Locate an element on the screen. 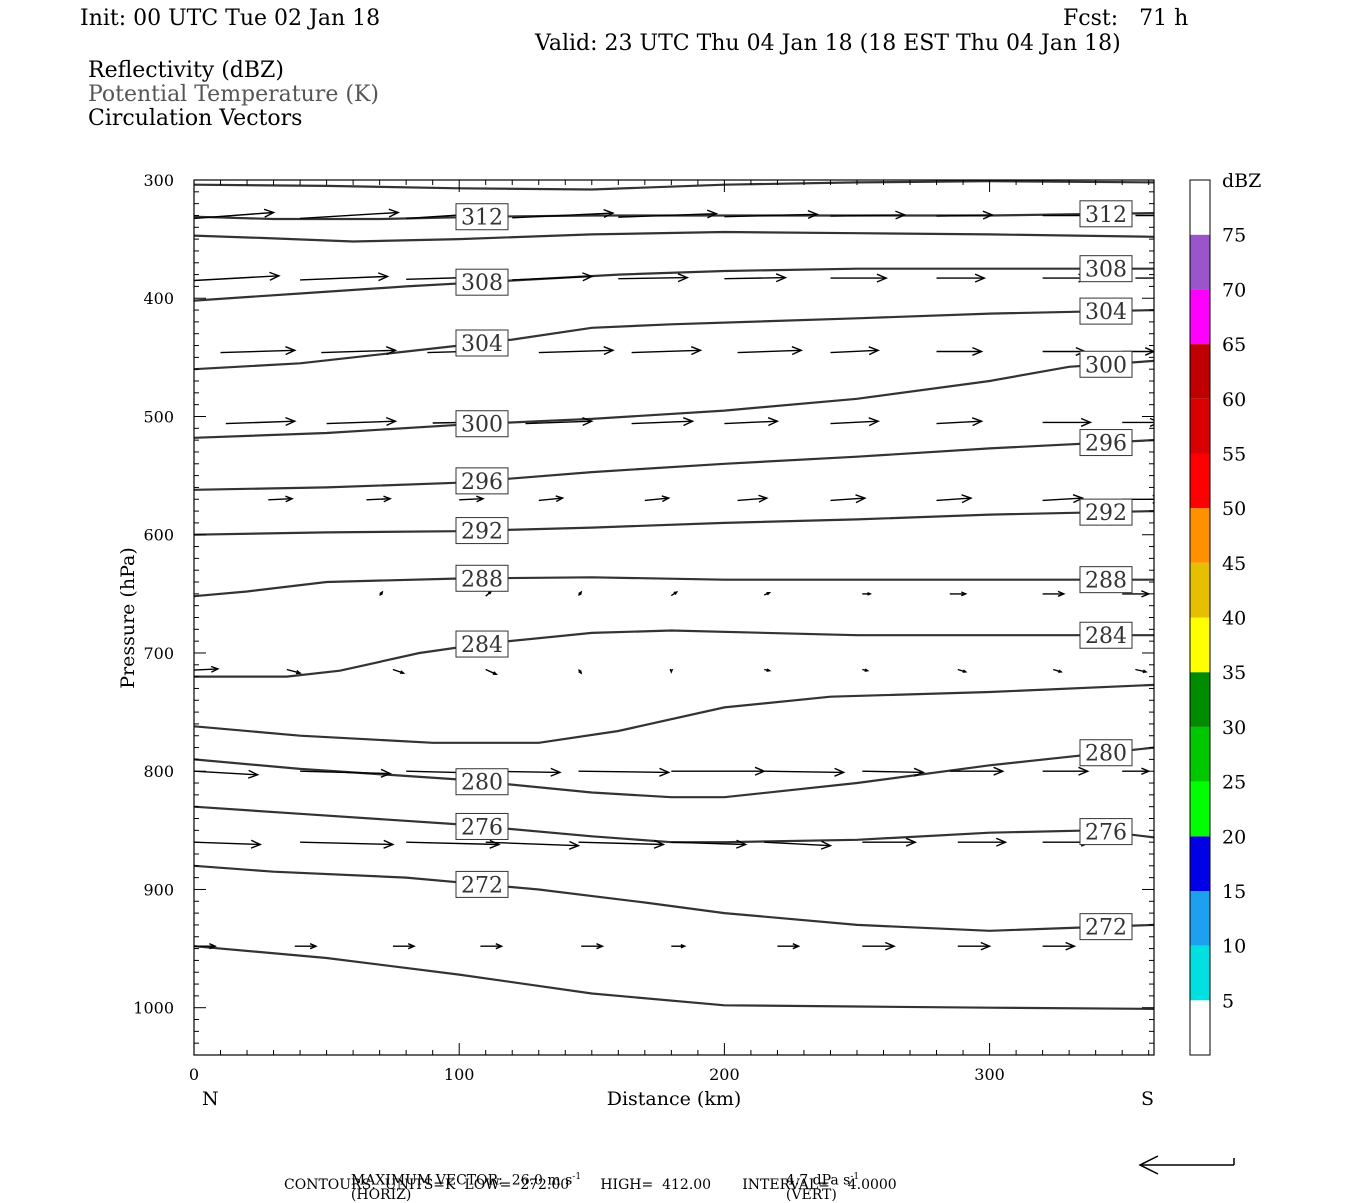  x-tick-label-200: 200 is located at coordinates (724, 1074).